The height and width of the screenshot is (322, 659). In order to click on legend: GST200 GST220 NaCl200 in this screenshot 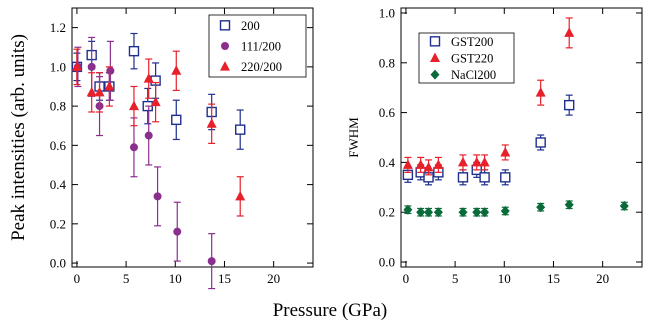, I will do `click(466, 58)`.